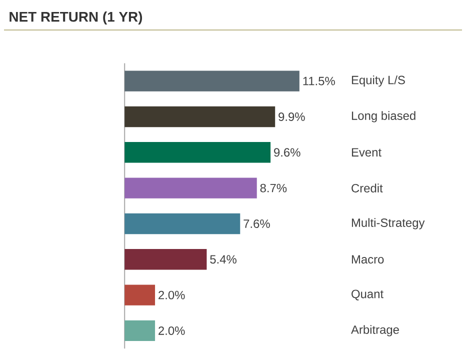 The image size is (475, 349). What do you see at coordinates (368, 259) in the screenshot?
I see `y-tick-label: Macro` at bounding box center [368, 259].